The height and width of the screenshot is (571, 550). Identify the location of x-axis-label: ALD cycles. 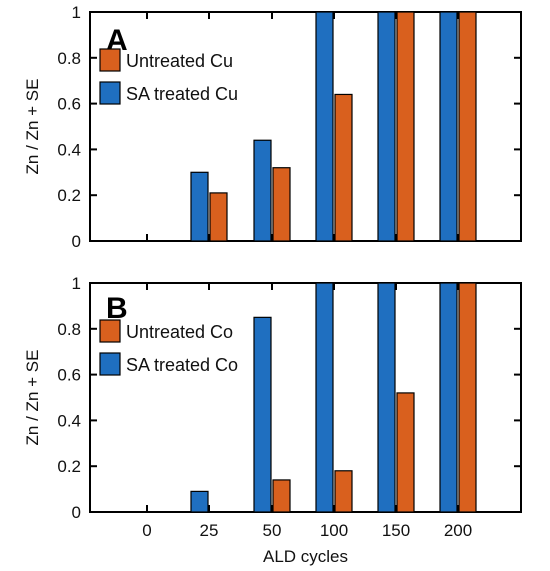
(305, 556).